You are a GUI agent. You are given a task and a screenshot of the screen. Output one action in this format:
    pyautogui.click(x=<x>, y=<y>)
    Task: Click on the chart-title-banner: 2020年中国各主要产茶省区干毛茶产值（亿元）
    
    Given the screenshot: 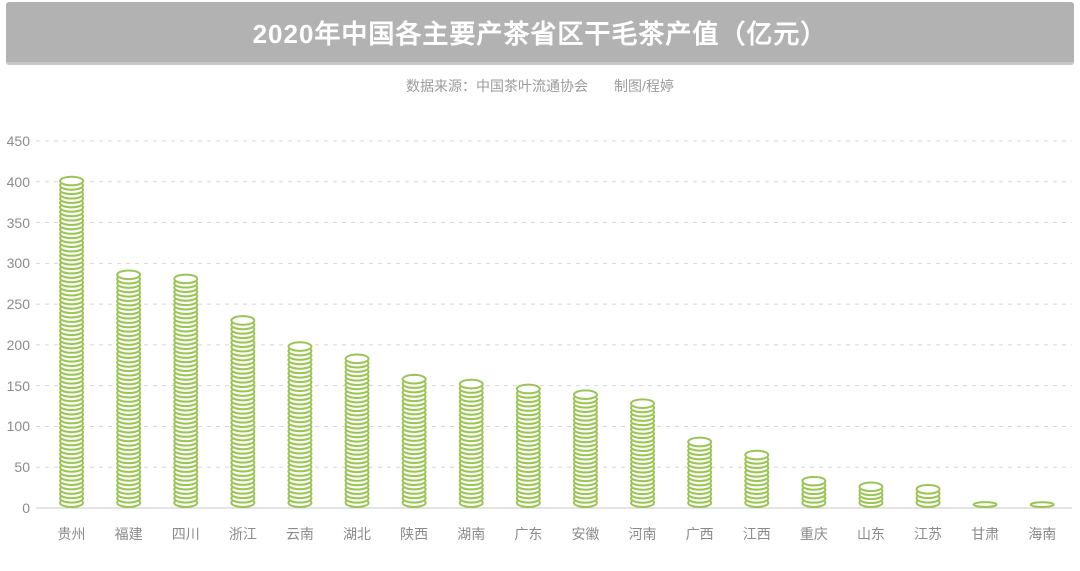 What is the action you would take?
    pyautogui.click(x=540, y=33)
    